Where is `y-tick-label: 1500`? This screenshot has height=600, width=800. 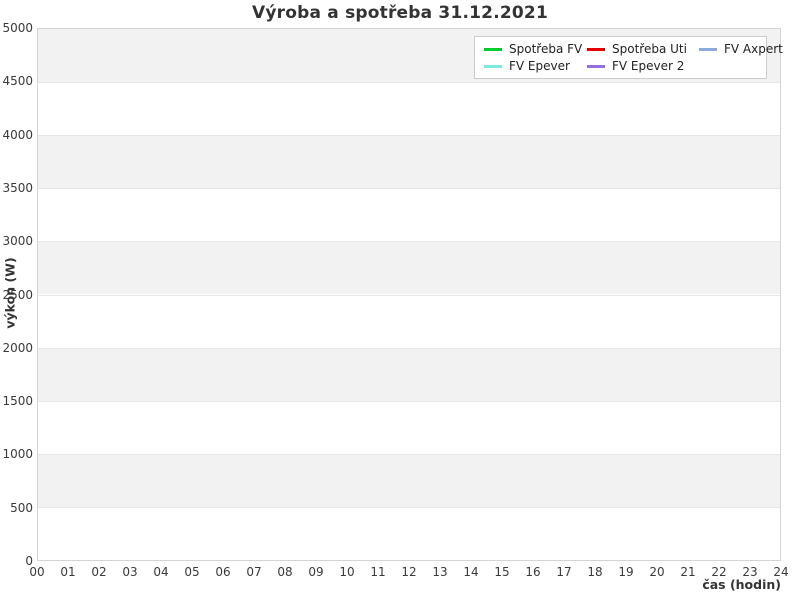 y-tick-label: 1500 is located at coordinates (17, 401).